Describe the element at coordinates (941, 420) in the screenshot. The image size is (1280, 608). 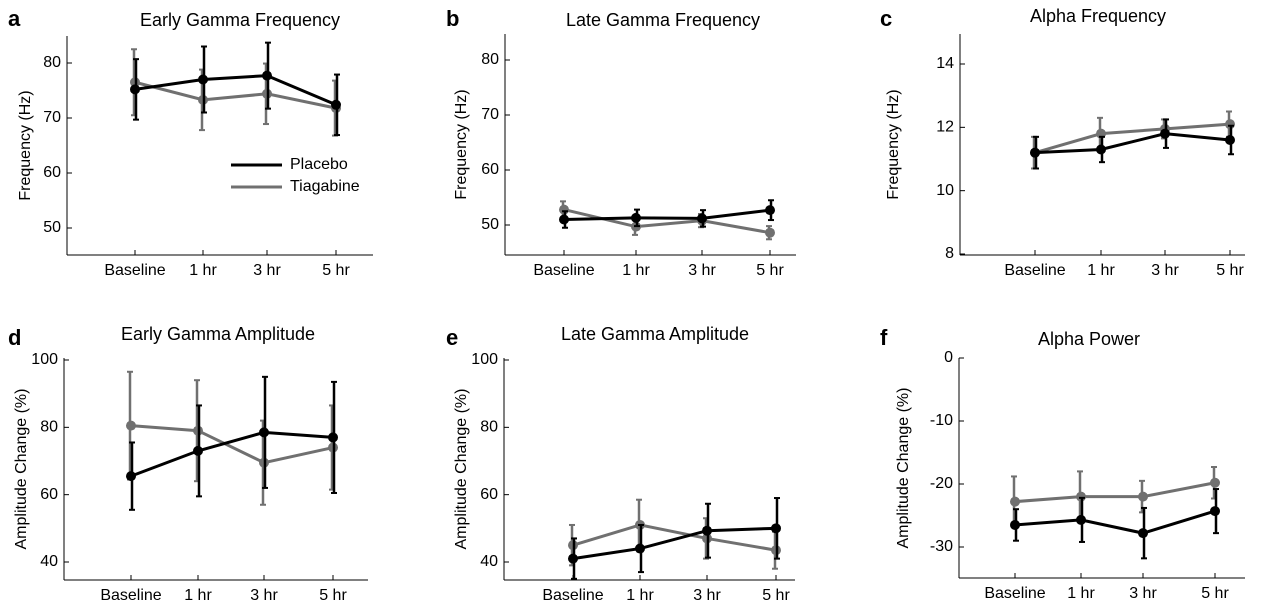
I see `y-tick-label: -10` at that location.